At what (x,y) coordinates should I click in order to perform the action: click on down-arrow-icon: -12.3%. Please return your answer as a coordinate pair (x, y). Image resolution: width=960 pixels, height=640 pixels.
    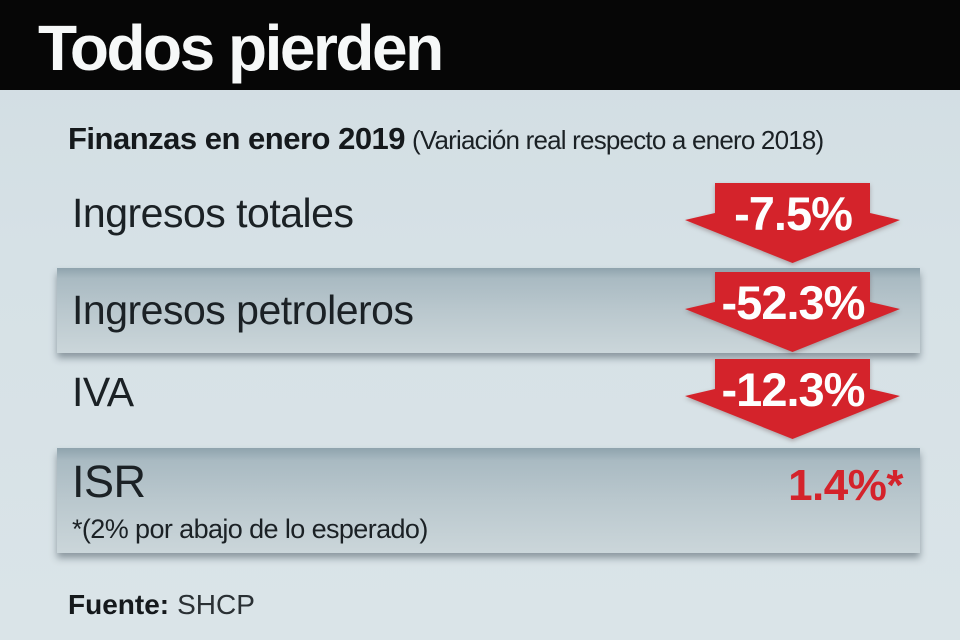
    Looking at the image, I should click on (792, 399).